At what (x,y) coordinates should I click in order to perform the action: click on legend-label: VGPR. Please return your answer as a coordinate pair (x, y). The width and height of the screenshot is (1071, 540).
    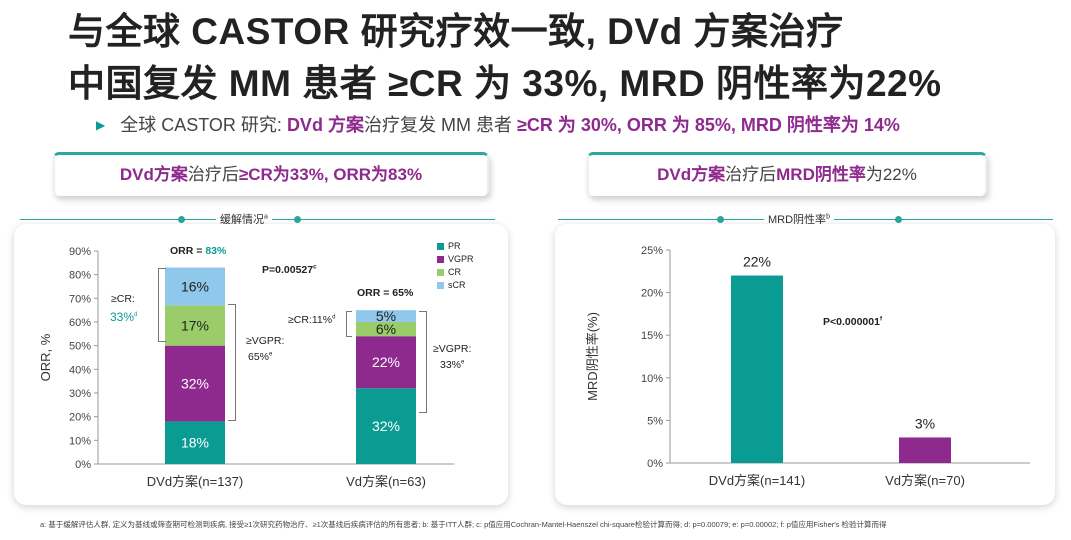
    Looking at the image, I should click on (461, 259).